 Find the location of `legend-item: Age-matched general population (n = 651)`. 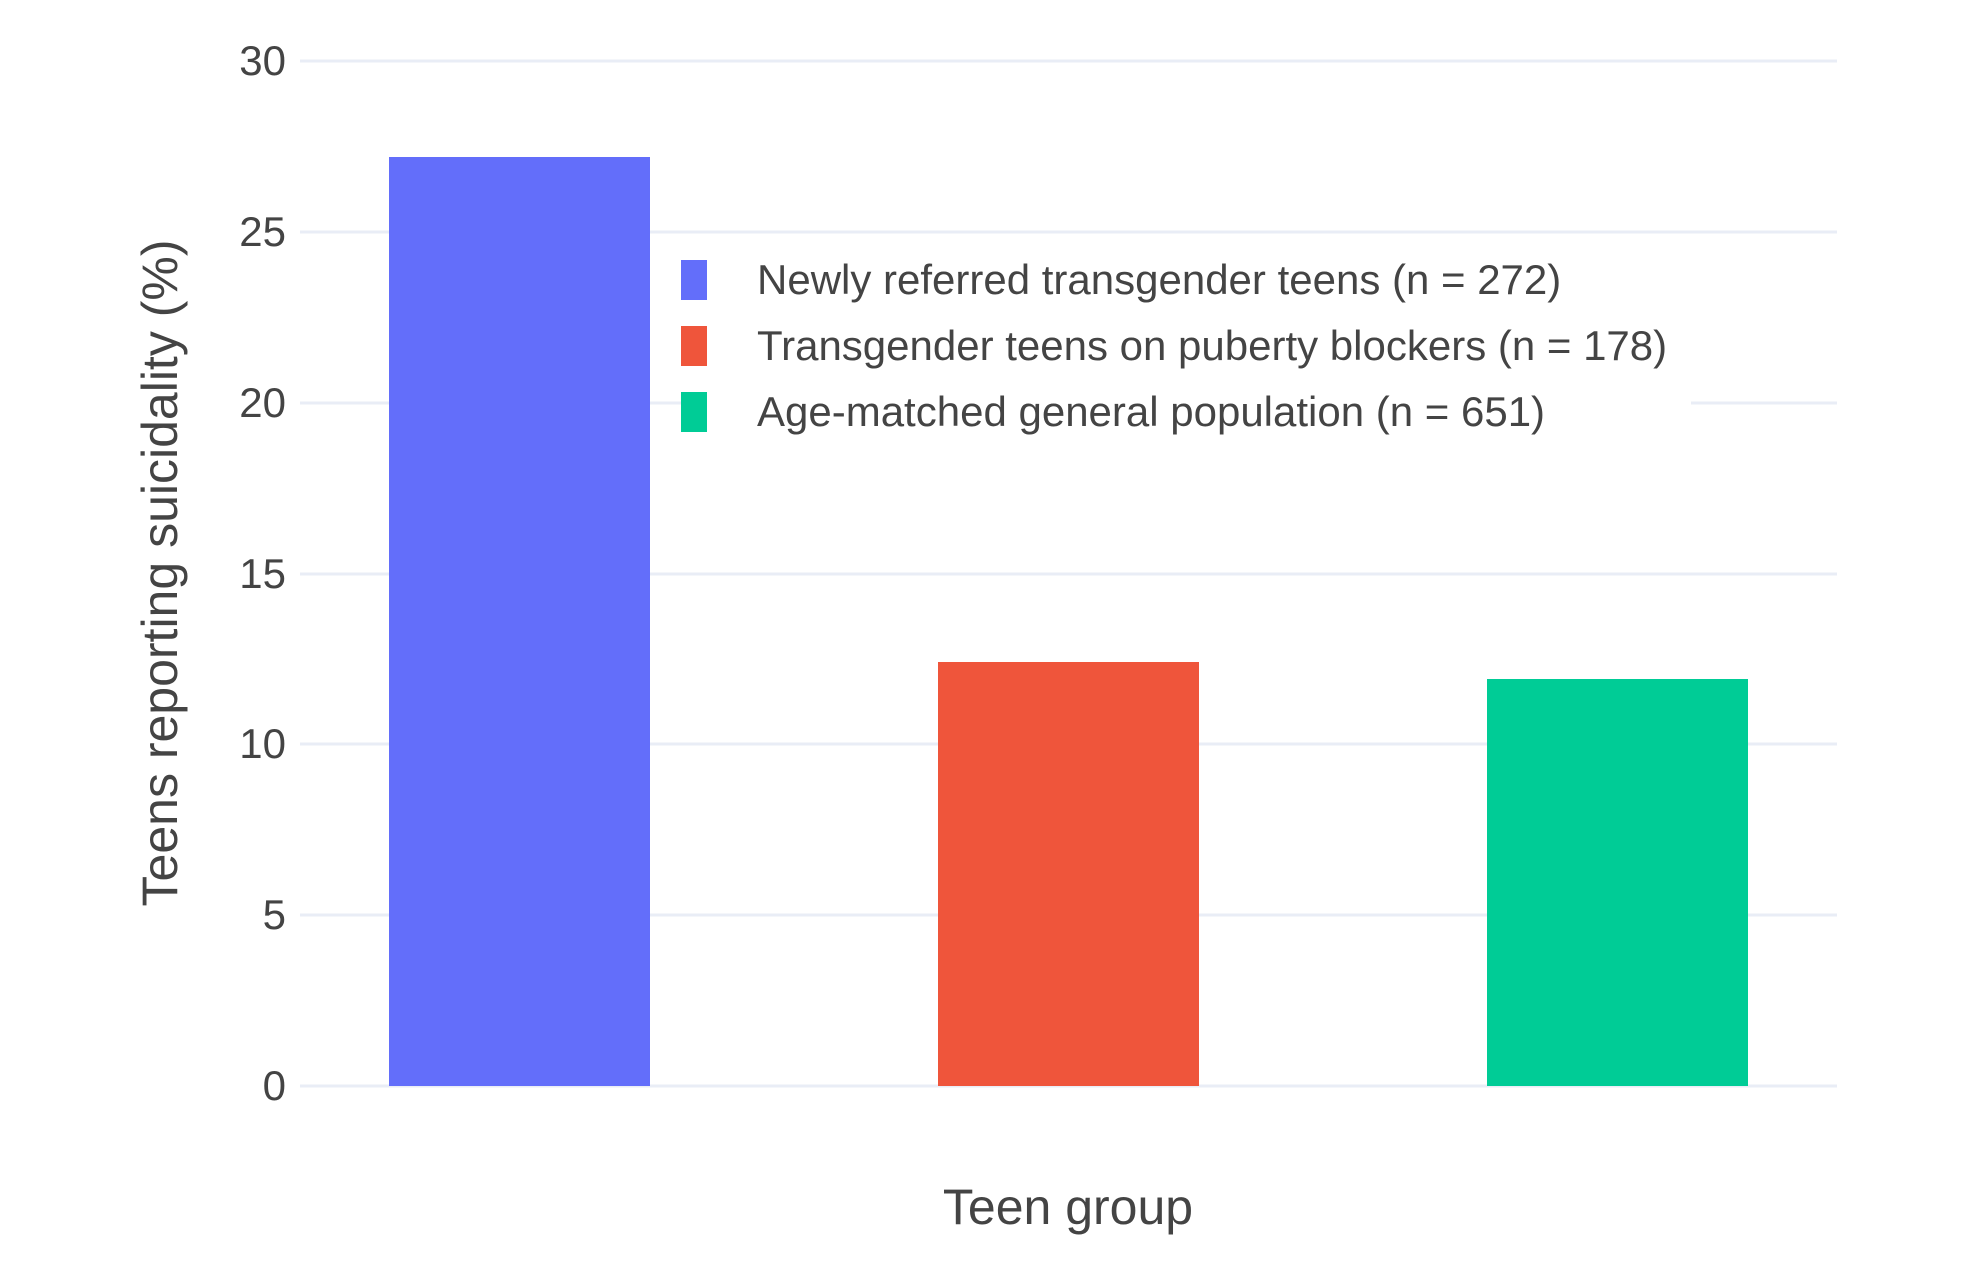

legend-item: Age-matched general population (n = 651) is located at coordinates (1174, 412).